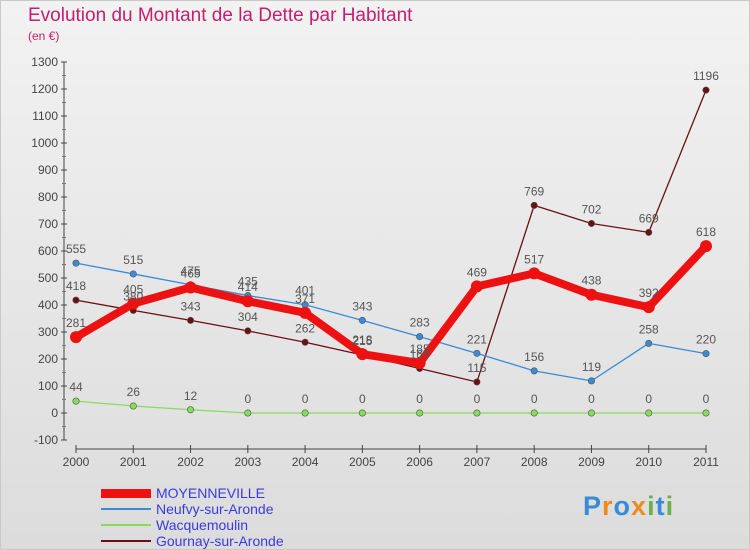 The width and height of the screenshot is (750, 550). Describe the element at coordinates (248, 282) in the screenshot. I see `data-label: 435` at that location.